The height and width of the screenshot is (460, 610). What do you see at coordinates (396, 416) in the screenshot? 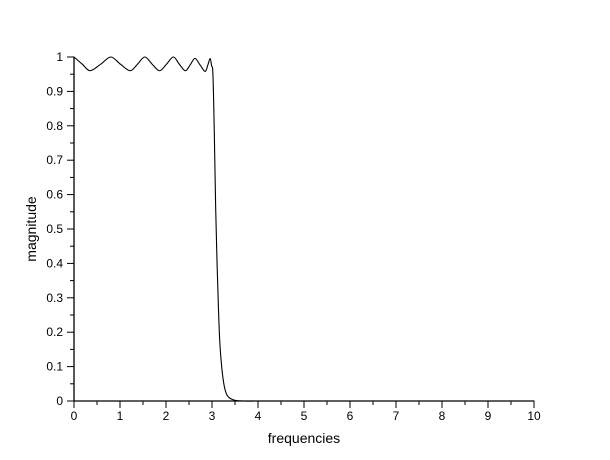
I see `x-tick-label: 7` at bounding box center [396, 416].